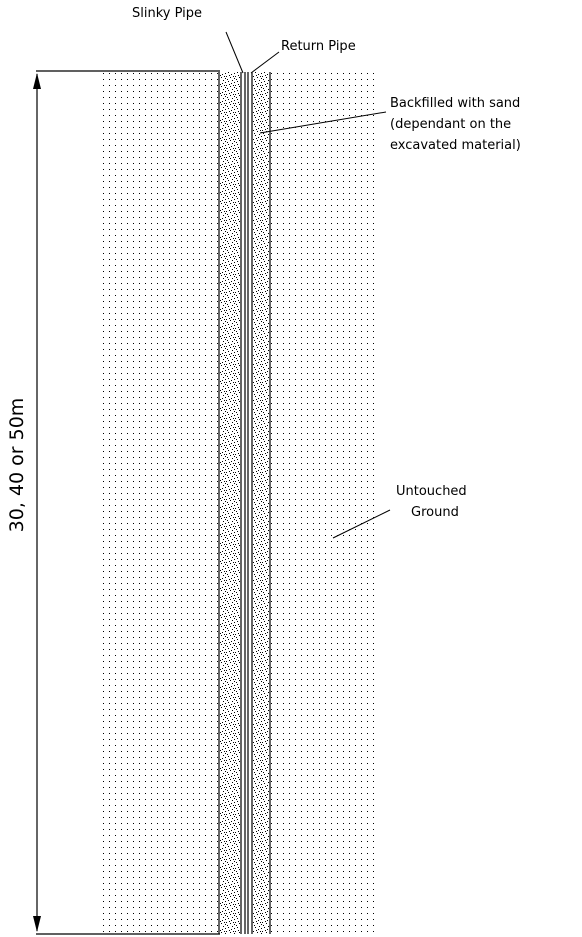 Image resolution: width=582 pixels, height=937 pixels. I want to click on slinky-pipe, so click(243, 503).